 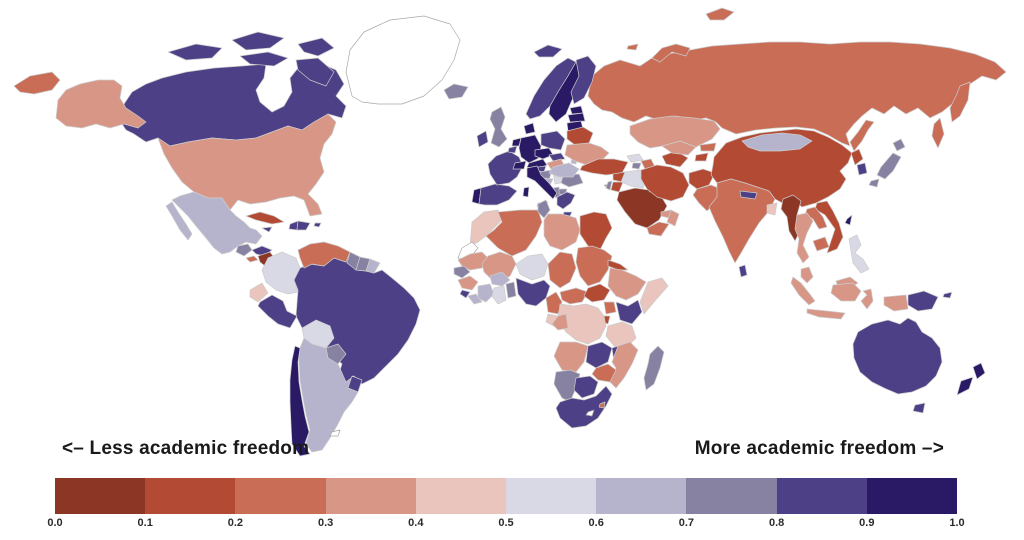 I want to click on country-liberia, so click(x=475, y=299).